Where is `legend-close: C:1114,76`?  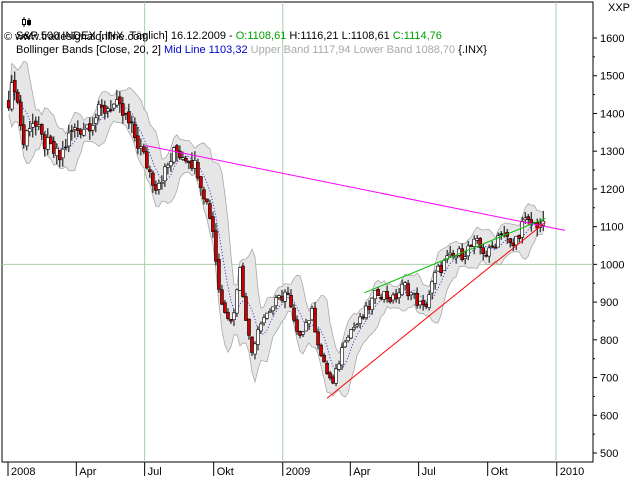
legend-close: C:1114,76 is located at coordinates (417, 36).